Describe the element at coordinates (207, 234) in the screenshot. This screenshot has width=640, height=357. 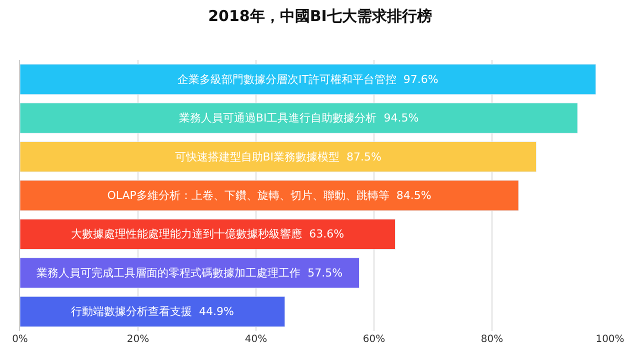
I see `category-label: 大數據處理性能處理能力達到十億數據秒級響應 63.6%` at that location.